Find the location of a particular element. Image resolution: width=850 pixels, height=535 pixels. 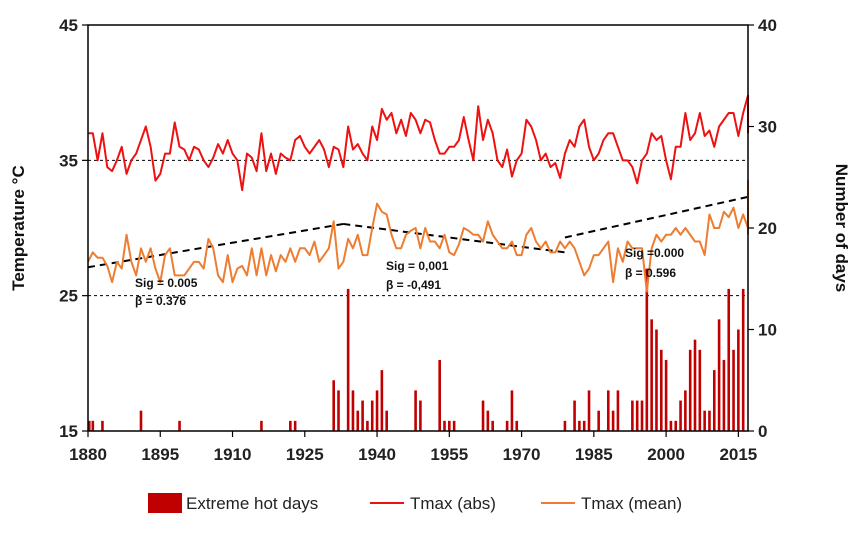

bar-2003 is located at coordinates (680, 415).